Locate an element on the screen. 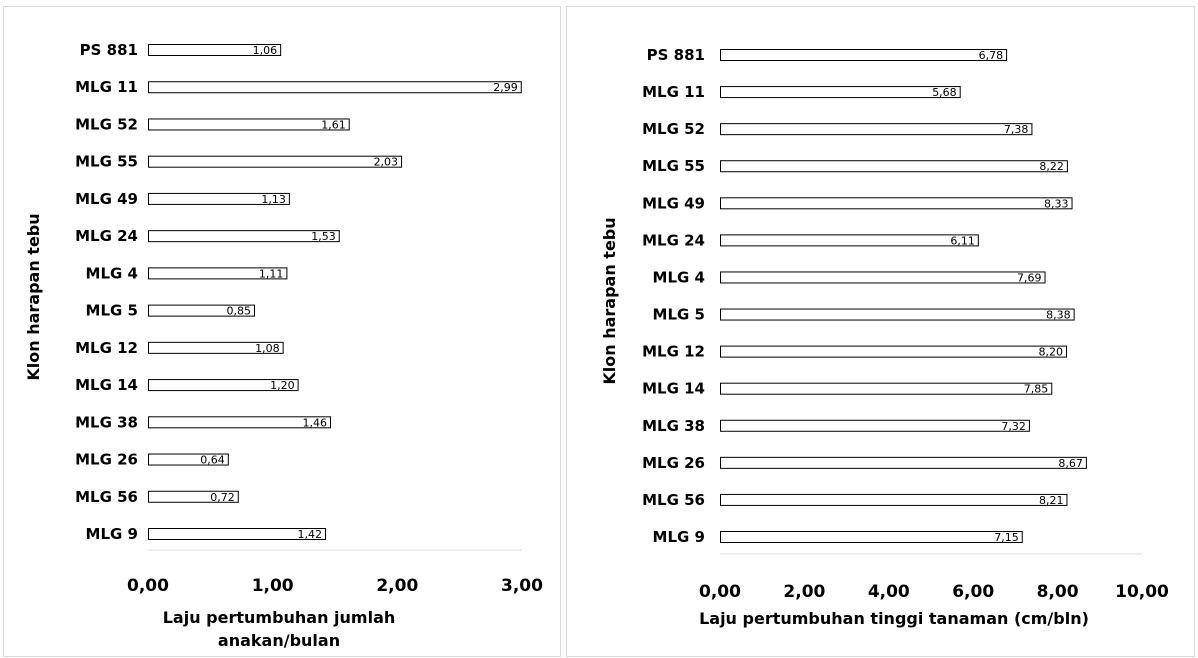 The height and width of the screenshot is (658, 1198). tiller-data-label: 1,46 is located at coordinates (315, 422).